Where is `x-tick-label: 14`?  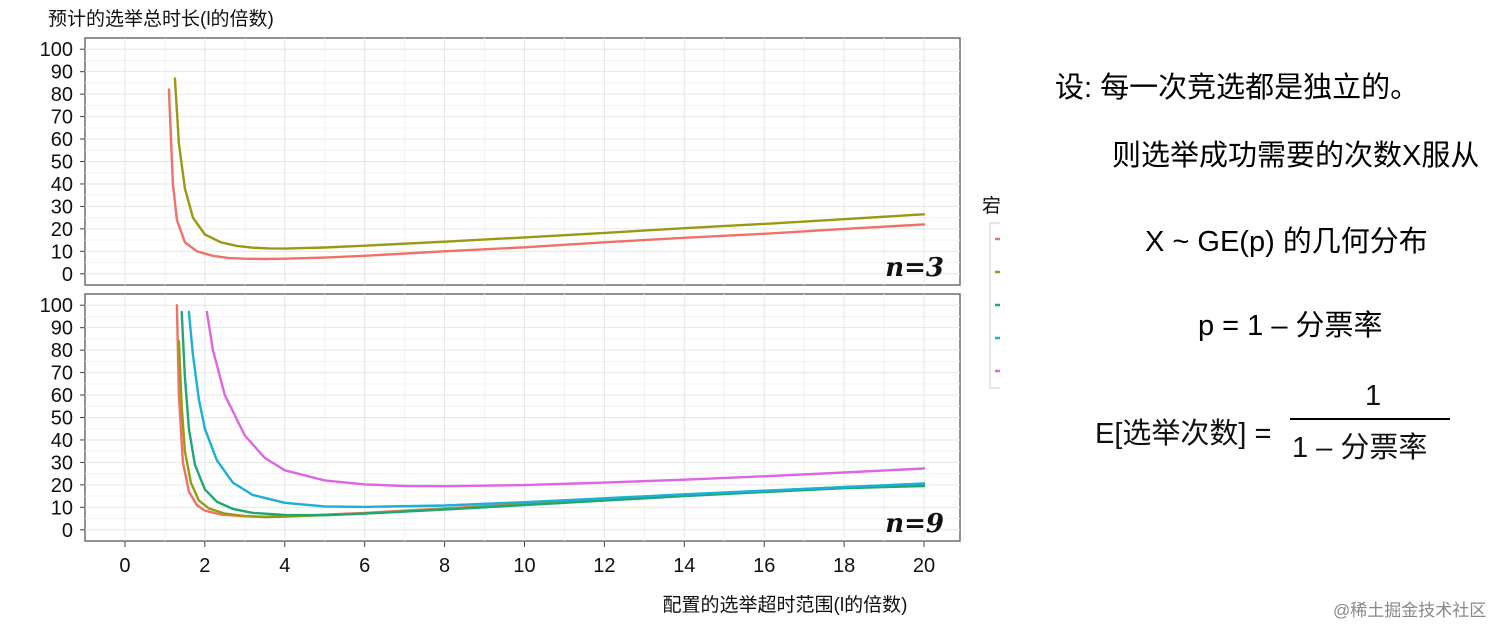
x-tick-label: 14 is located at coordinates (684, 566).